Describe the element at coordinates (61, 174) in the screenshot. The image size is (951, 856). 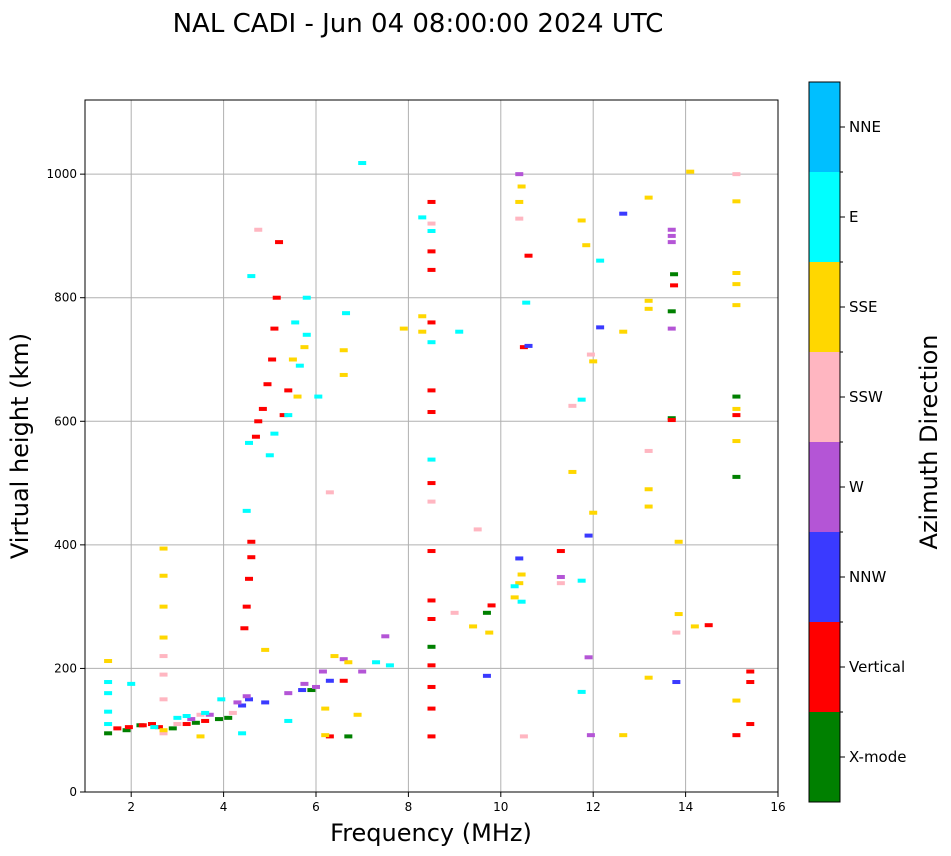
I see `y-tick-label: 1000` at that location.